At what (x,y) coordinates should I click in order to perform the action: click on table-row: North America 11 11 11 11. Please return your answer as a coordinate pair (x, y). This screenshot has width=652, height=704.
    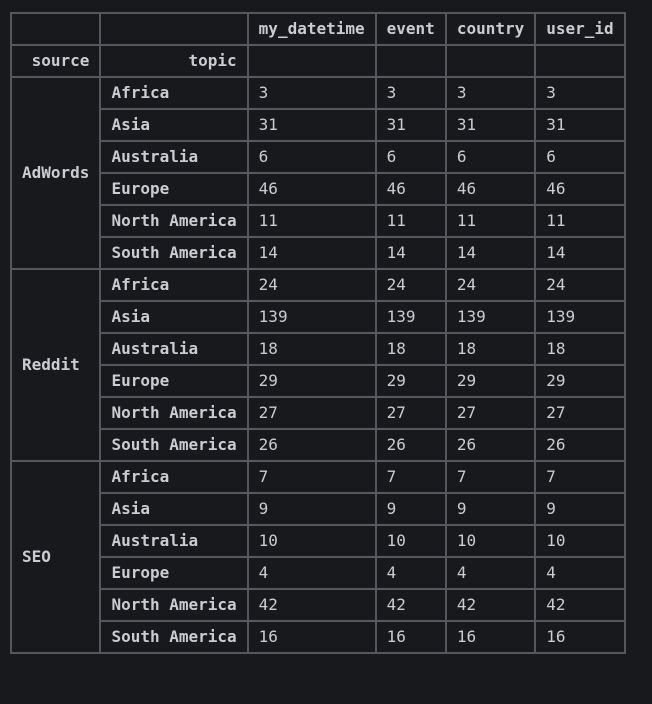
    Looking at the image, I should click on (318, 221).